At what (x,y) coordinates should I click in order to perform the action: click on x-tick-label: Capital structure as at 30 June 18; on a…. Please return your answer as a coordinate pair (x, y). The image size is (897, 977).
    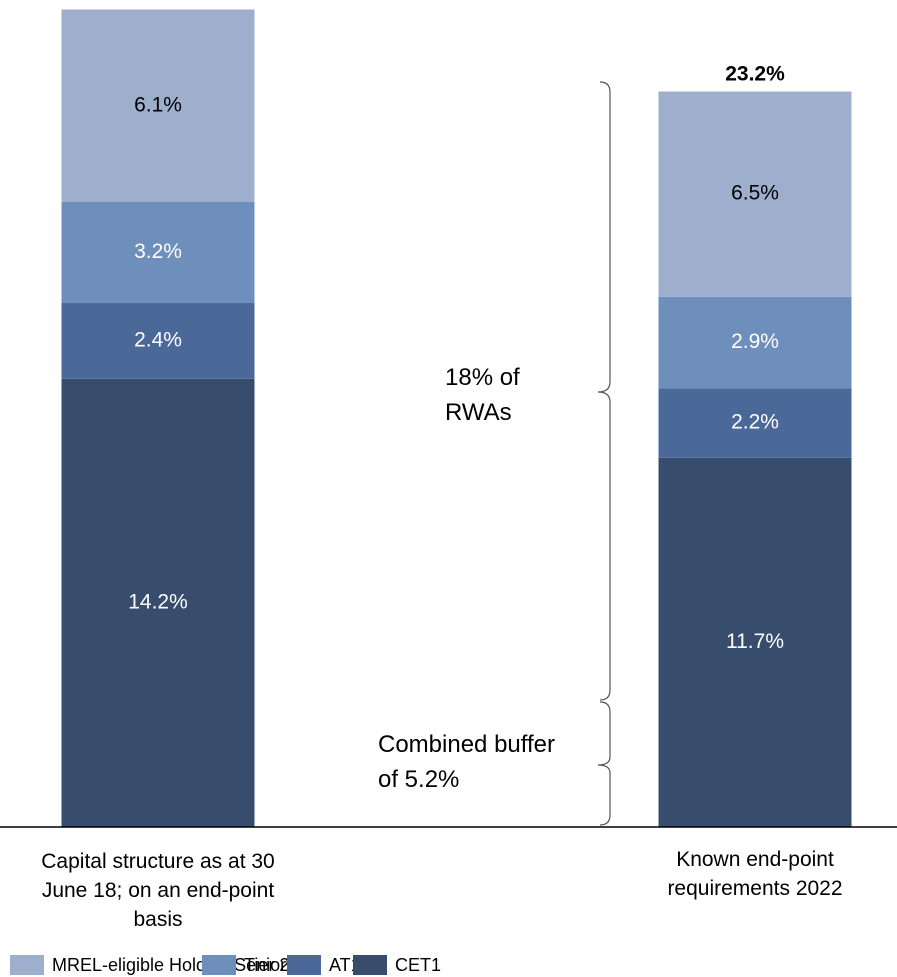
    Looking at the image, I should click on (158, 890).